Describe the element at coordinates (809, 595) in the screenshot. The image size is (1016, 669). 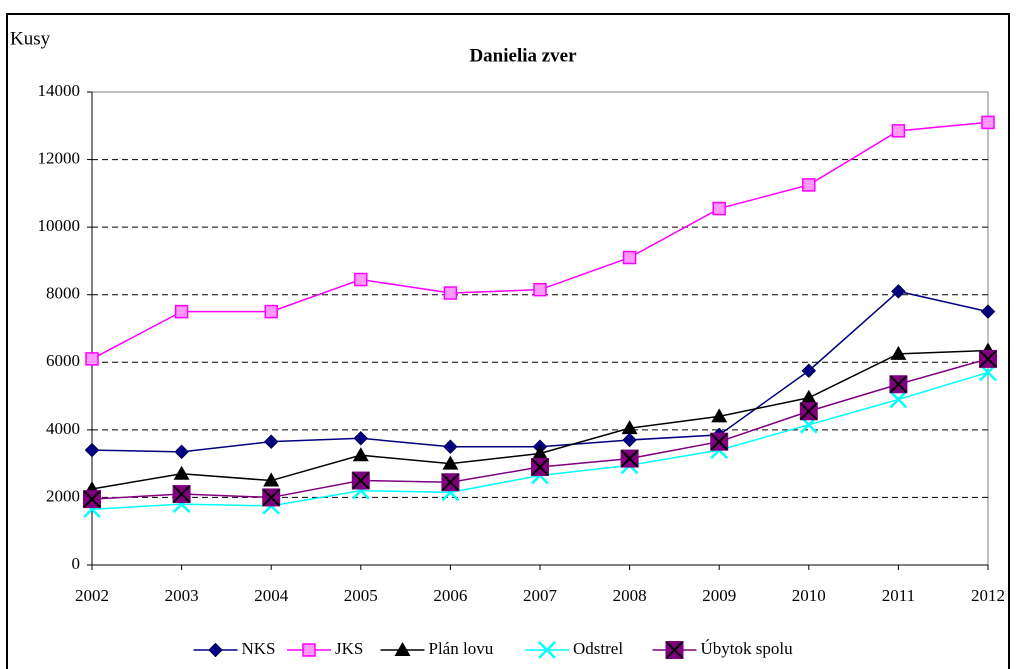
I see `x-tick-label: 2010` at that location.